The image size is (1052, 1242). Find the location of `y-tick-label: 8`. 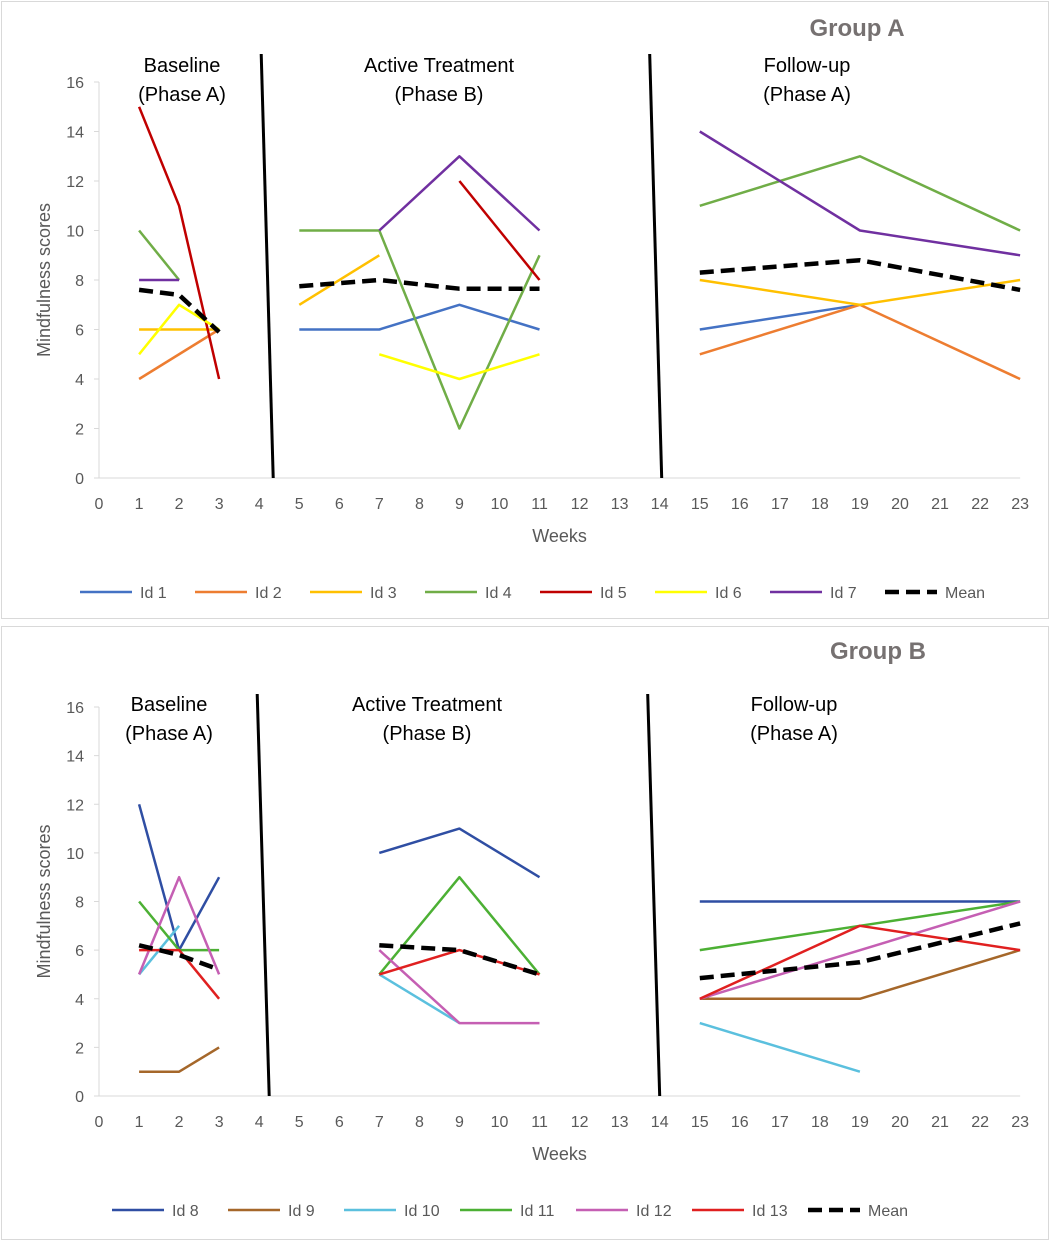

y-tick-label: 8 is located at coordinates (79, 281).